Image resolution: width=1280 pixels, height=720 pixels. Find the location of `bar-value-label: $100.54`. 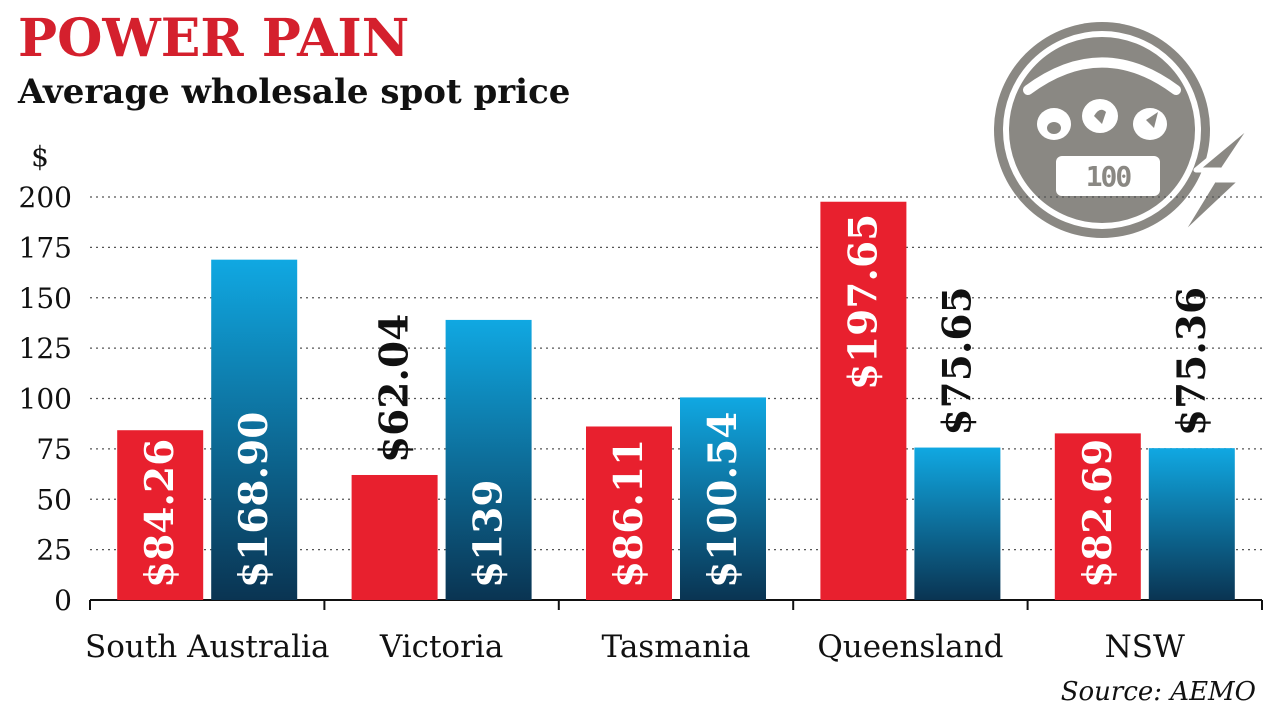

bar-value-label: $100.54 is located at coordinates (723, 500).